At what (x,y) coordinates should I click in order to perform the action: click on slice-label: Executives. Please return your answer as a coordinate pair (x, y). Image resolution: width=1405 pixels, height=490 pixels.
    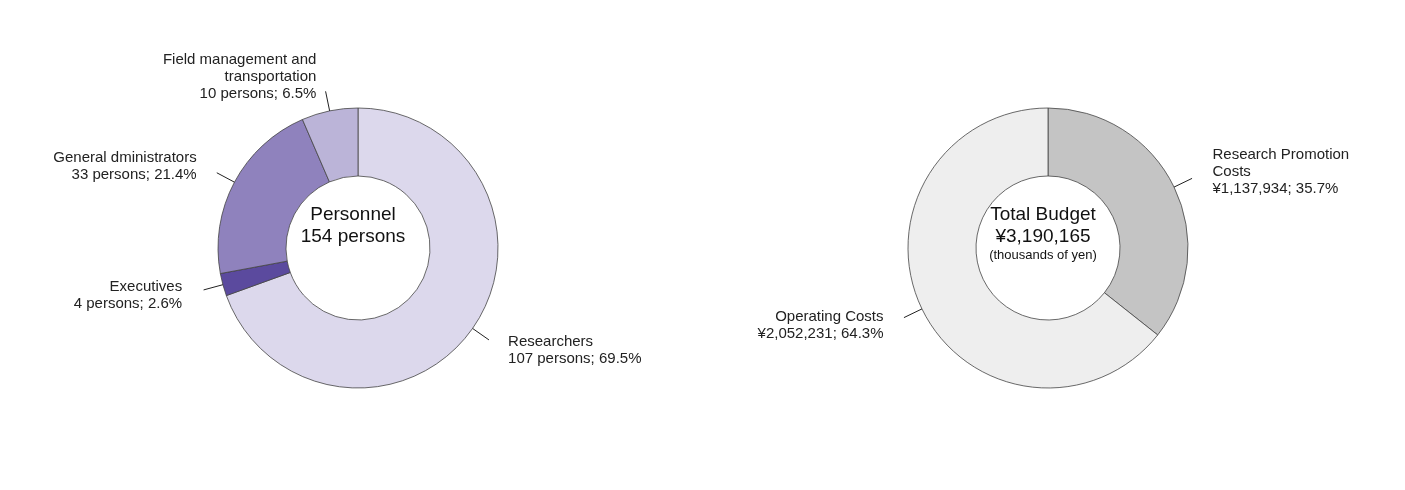
    Looking at the image, I should click on (146, 285).